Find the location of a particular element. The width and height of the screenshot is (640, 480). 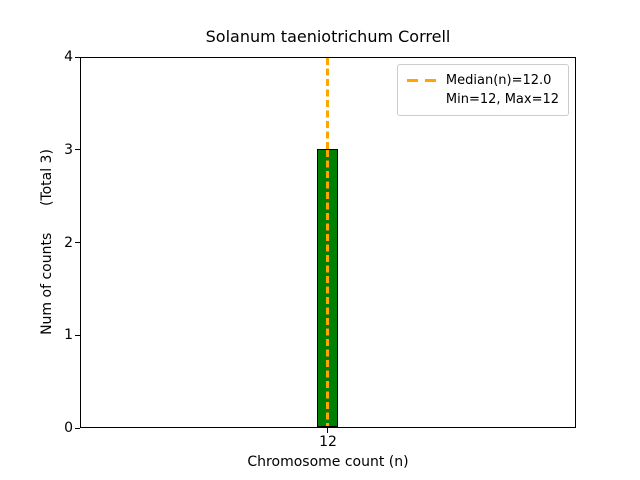

y-tick-label: 0 is located at coordinates (68, 428).